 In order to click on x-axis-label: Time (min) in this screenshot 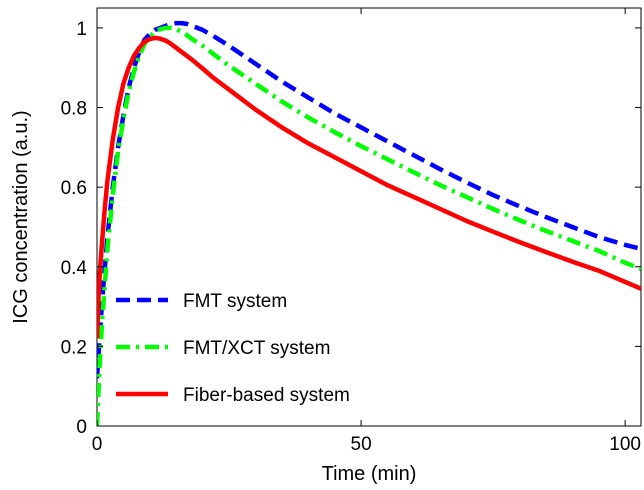, I will do `click(369, 474)`.